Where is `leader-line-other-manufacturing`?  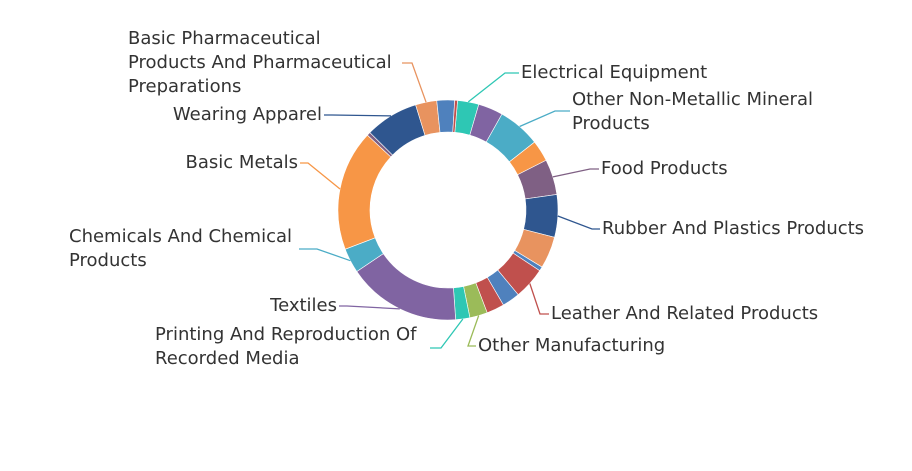
leader-line-other-manufacturing is located at coordinates (473, 331).